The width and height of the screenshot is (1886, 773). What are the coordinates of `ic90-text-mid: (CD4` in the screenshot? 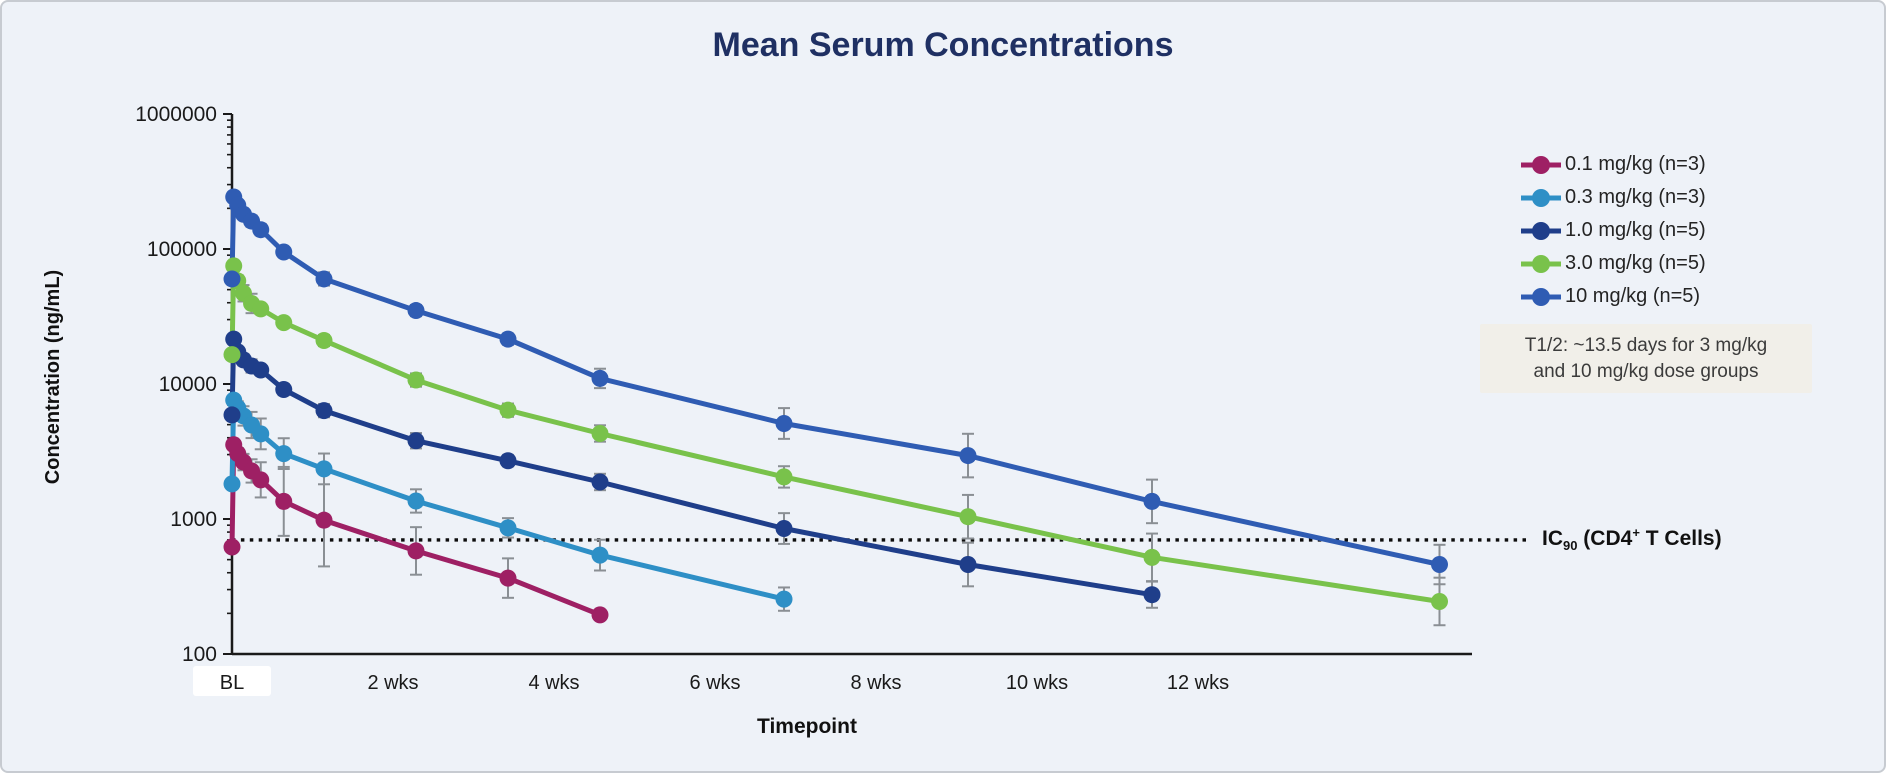 It's located at (1605, 538).